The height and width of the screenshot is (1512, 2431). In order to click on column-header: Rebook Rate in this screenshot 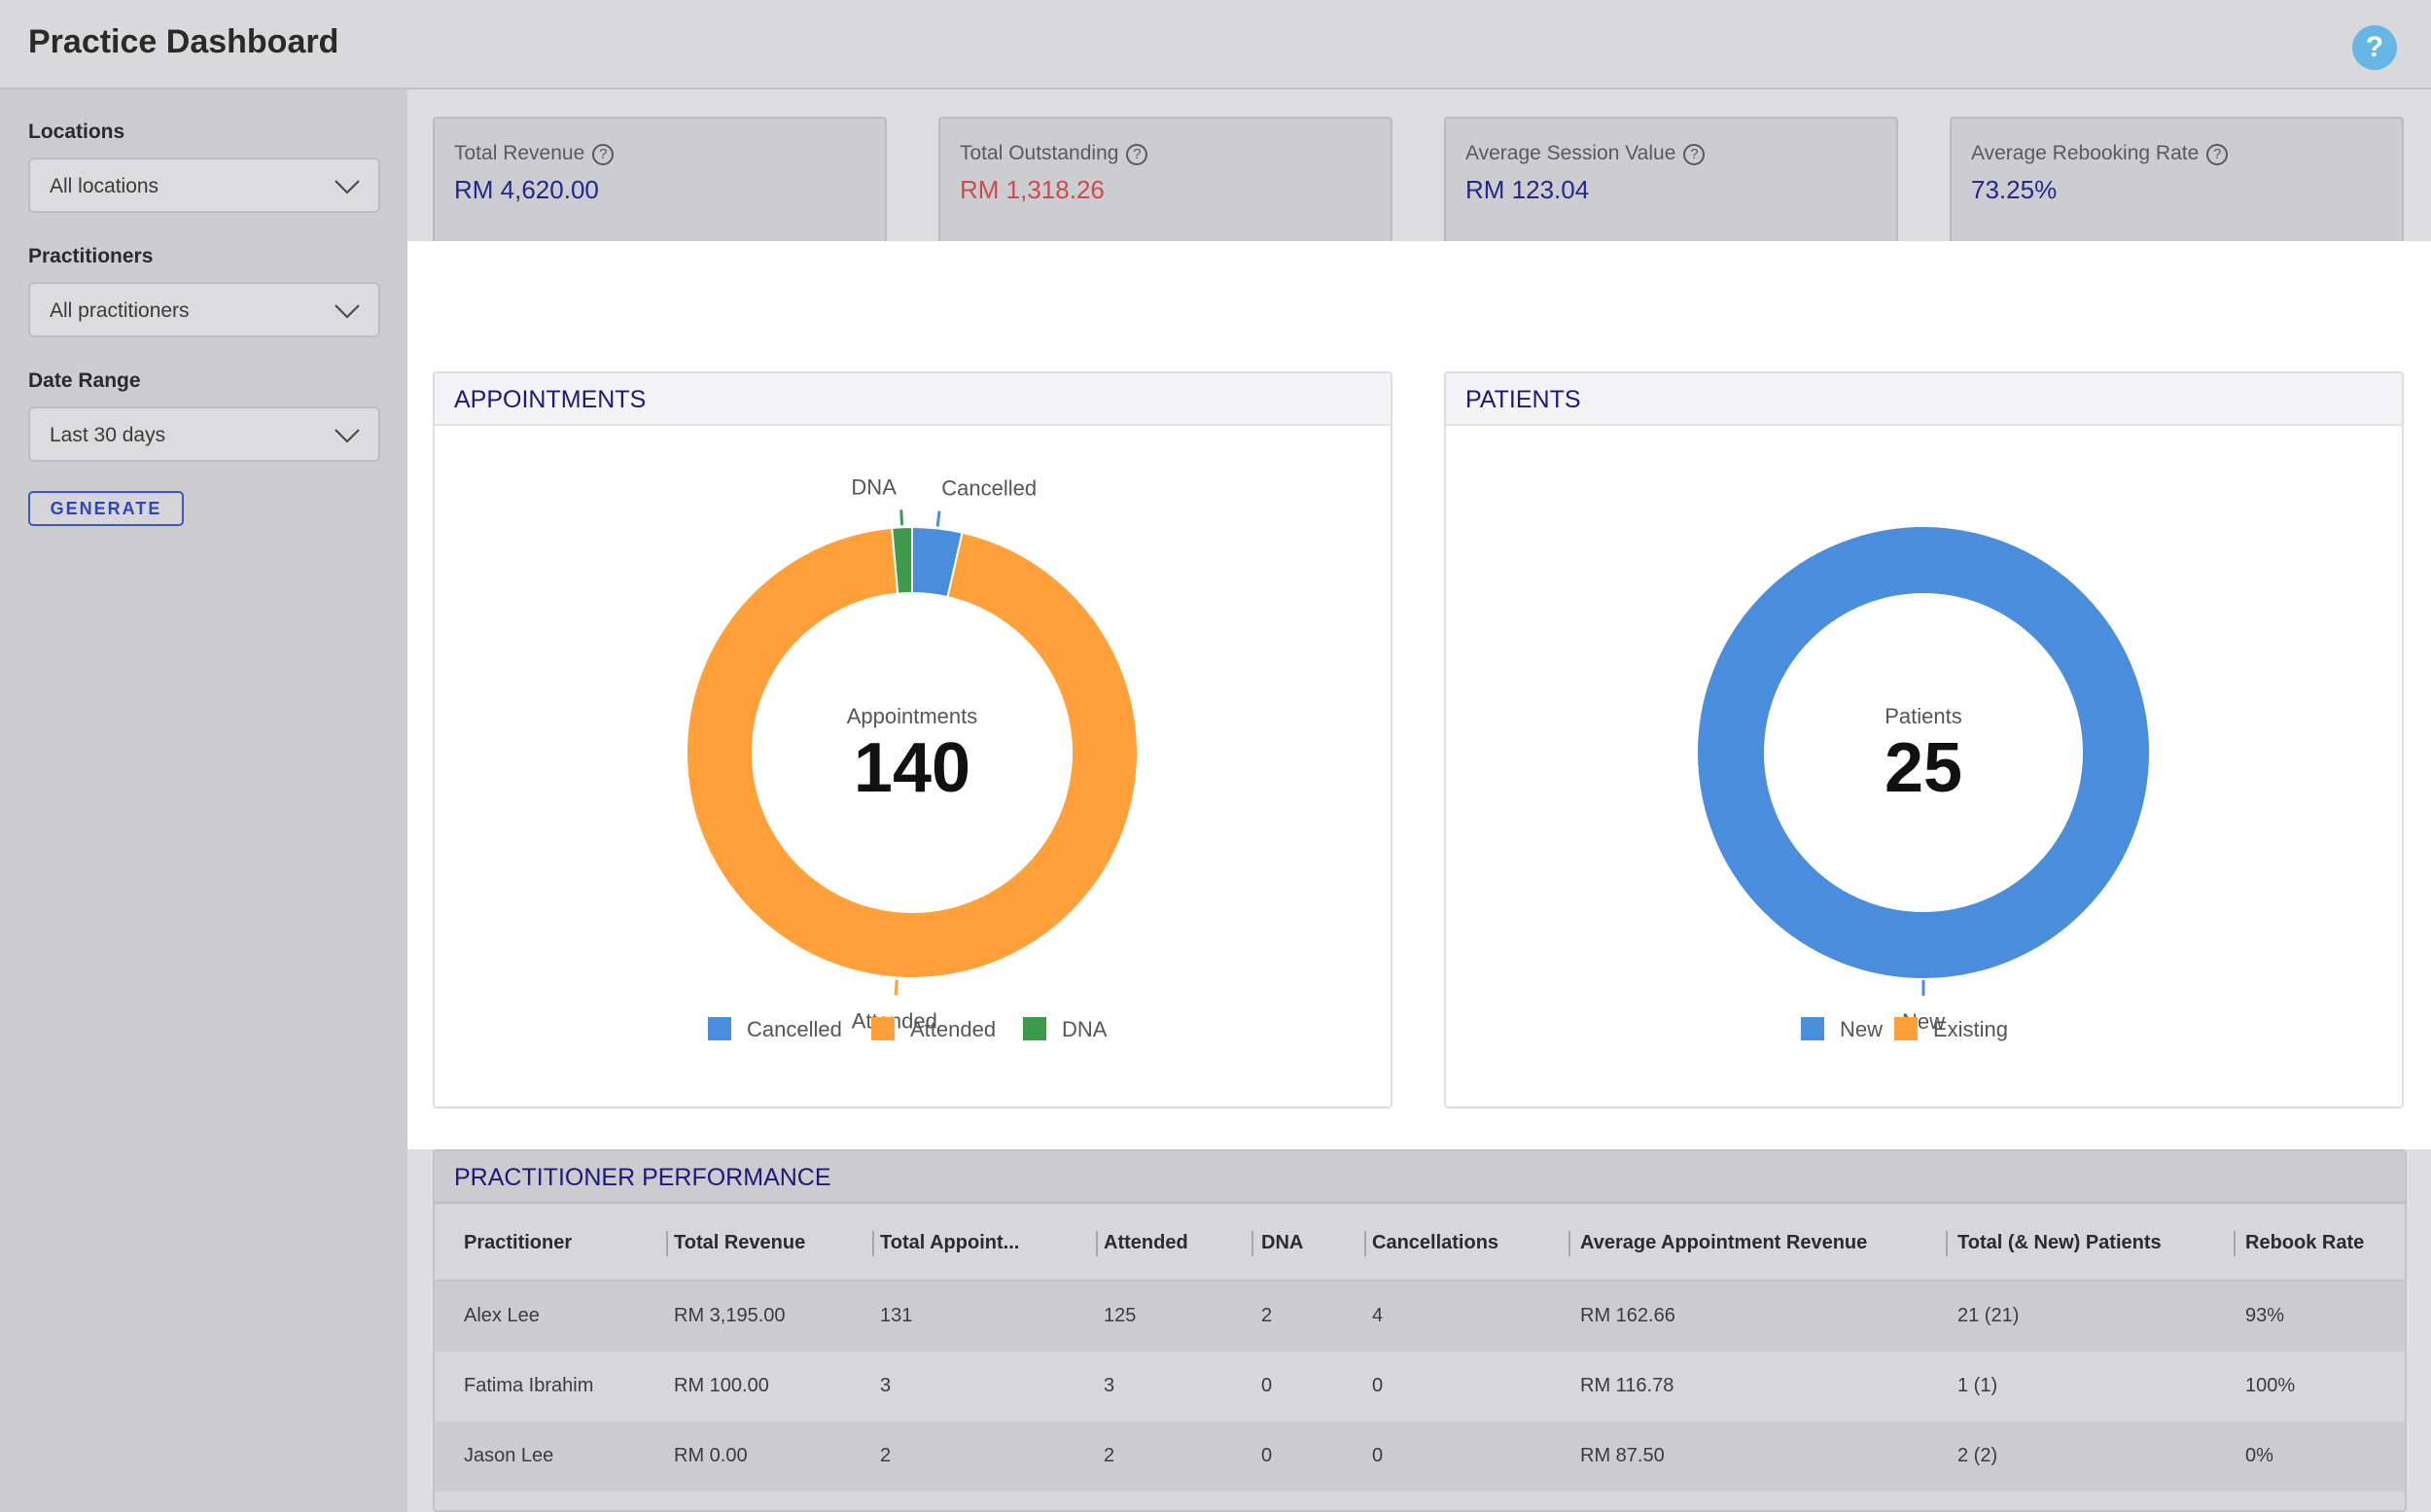, I will do `click(2305, 1242)`.